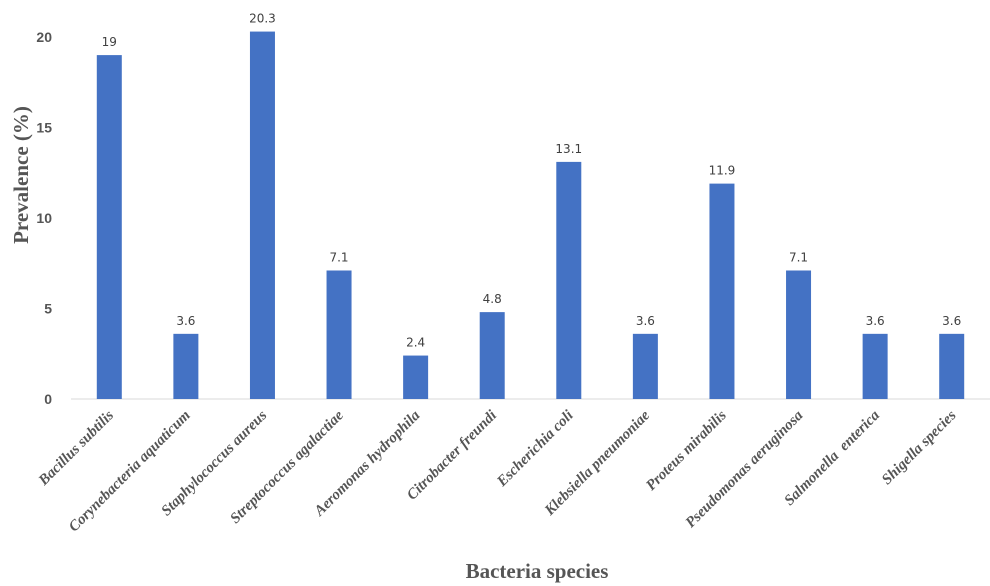 This screenshot has width=990, height=586. I want to click on x-axis-title: Bacteria species, so click(537, 571).